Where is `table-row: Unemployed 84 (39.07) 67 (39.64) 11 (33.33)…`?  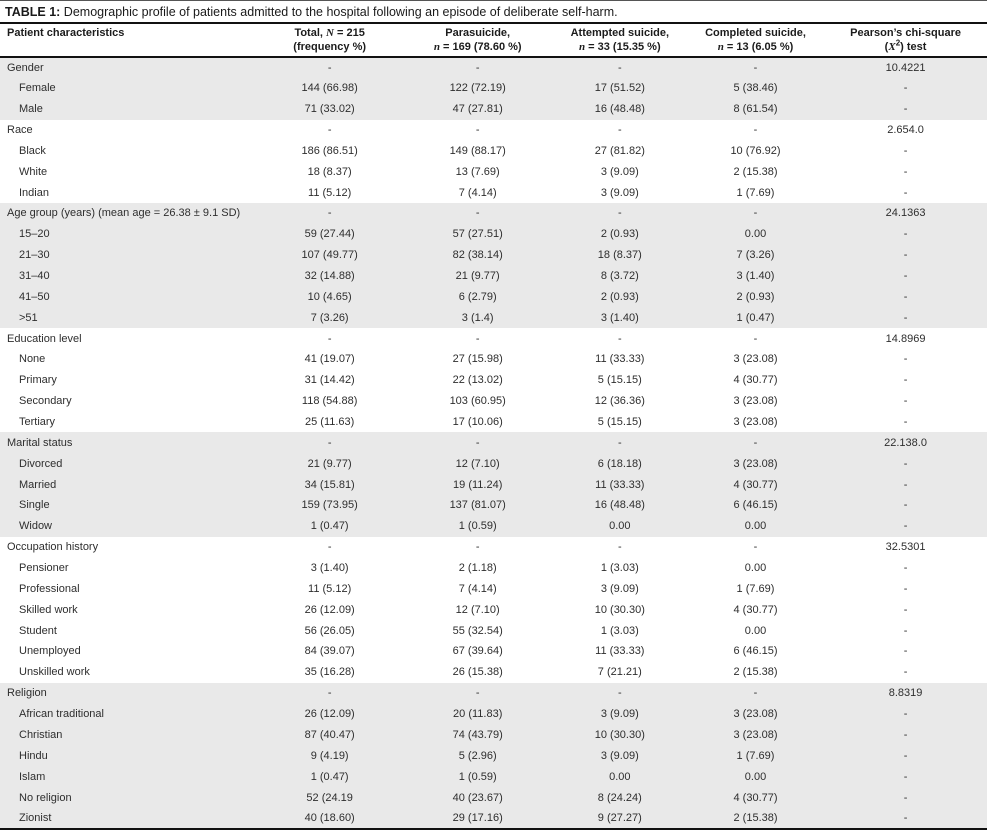
table-row: Unemployed 84 (39.07) 67 (39.64) 11 (33.33)… is located at coordinates (493, 651).